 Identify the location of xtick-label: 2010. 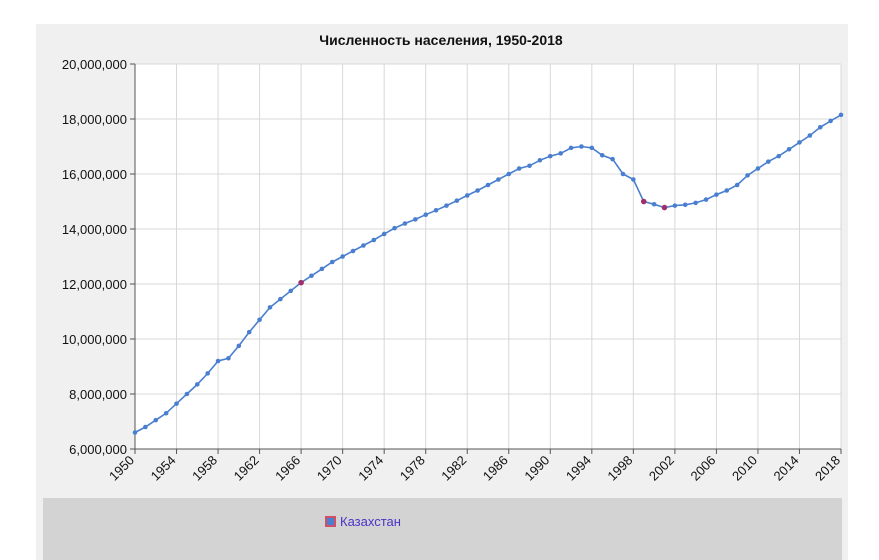
(744, 468).